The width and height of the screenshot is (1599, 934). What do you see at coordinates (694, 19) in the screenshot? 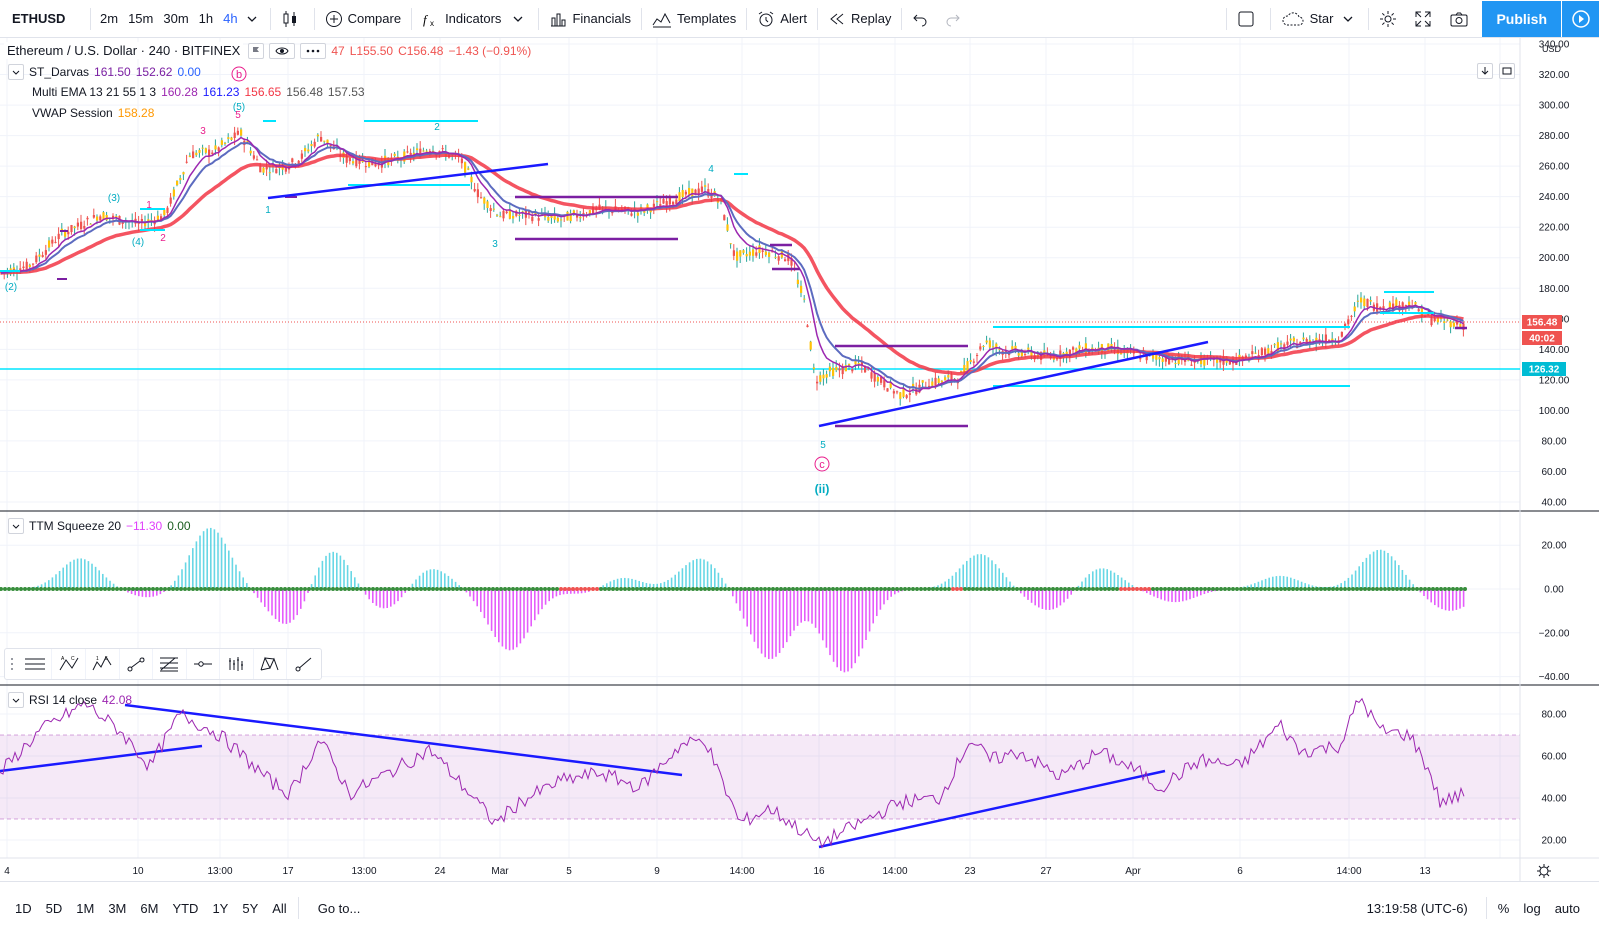
I see `templates-button: Templates` at bounding box center [694, 19].